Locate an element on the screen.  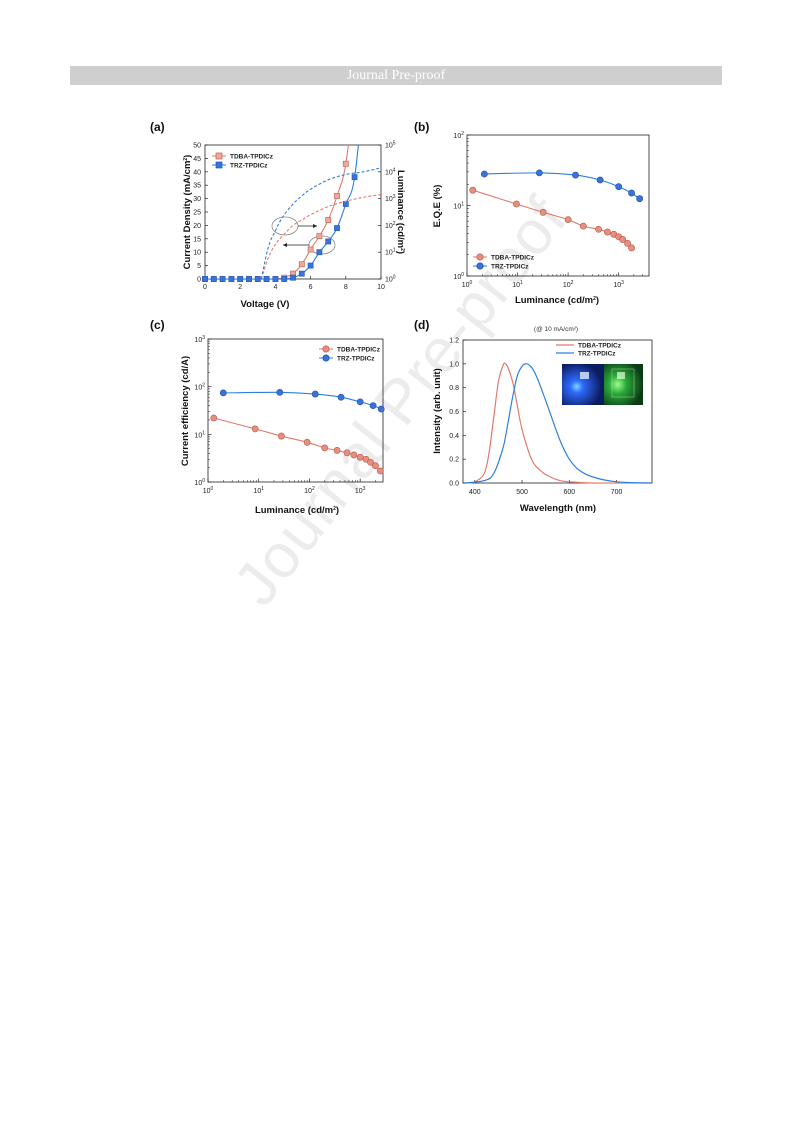
panel-a-label: (a) is located at coordinates (157, 127).